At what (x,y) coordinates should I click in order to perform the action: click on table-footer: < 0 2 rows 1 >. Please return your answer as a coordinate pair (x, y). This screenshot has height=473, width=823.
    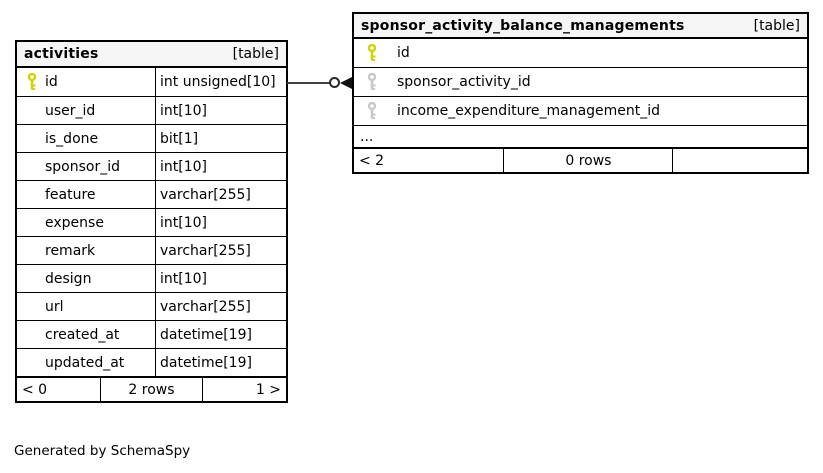
    Looking at the image, I should click on (151, 388).